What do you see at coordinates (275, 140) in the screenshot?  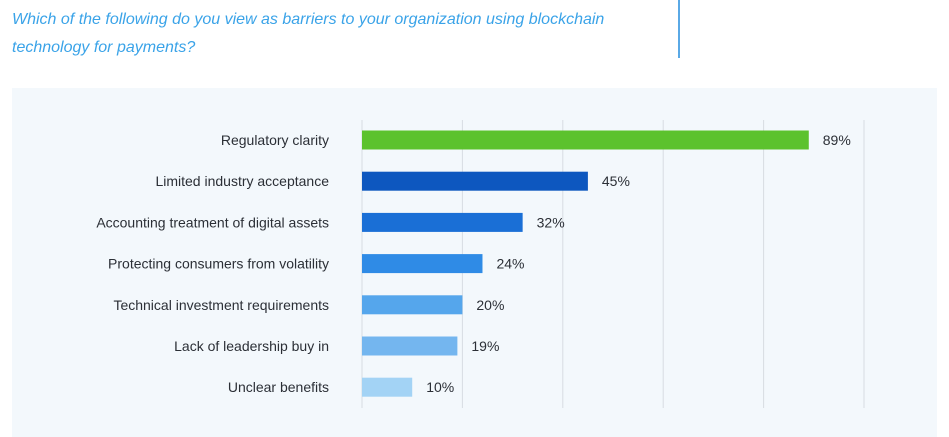 I see `category-label: Regulatory clarity` at bounding box center [275, 140].